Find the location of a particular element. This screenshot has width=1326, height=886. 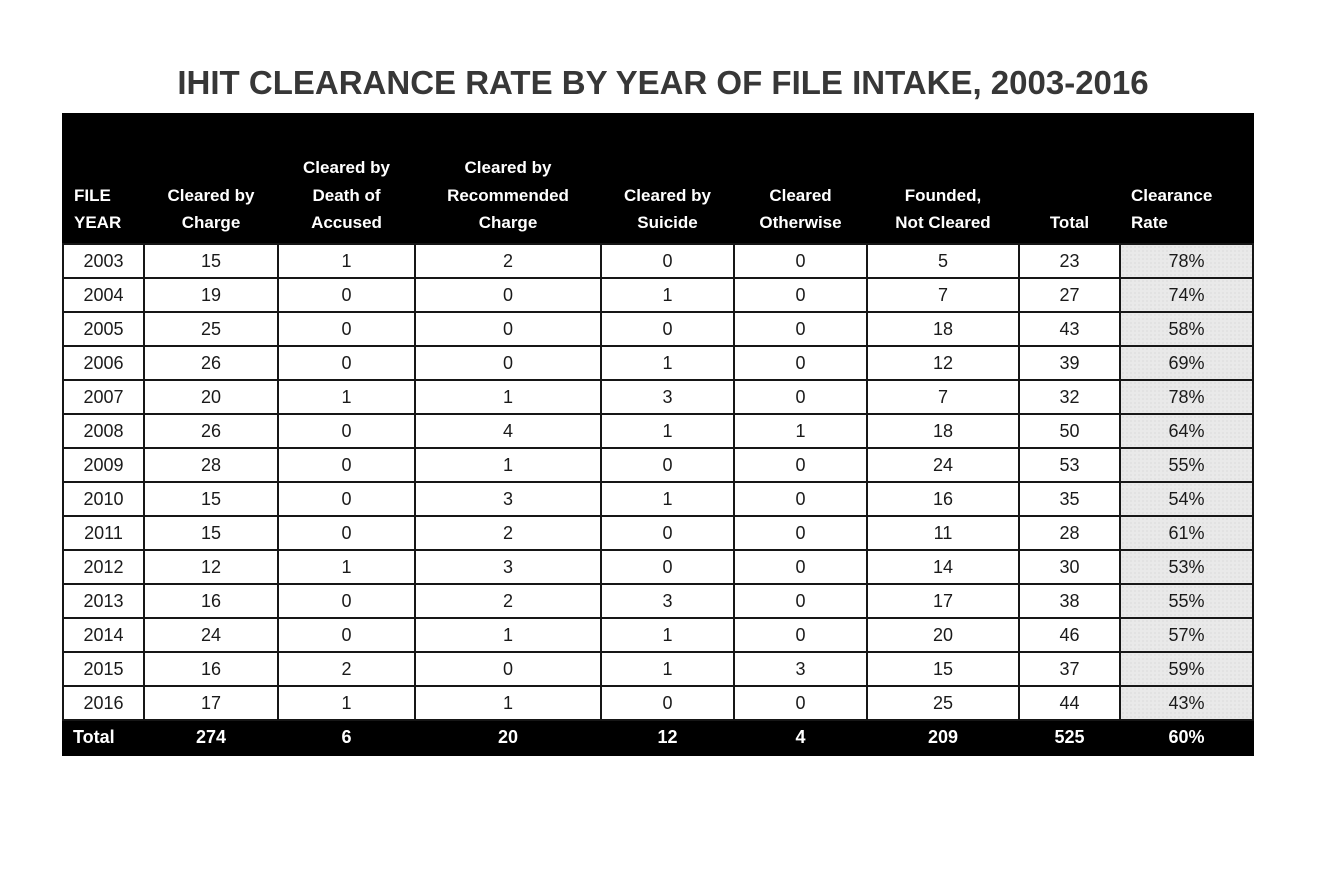

col-header-file-year: FILE YEAR is located at coordinates (103, 179).